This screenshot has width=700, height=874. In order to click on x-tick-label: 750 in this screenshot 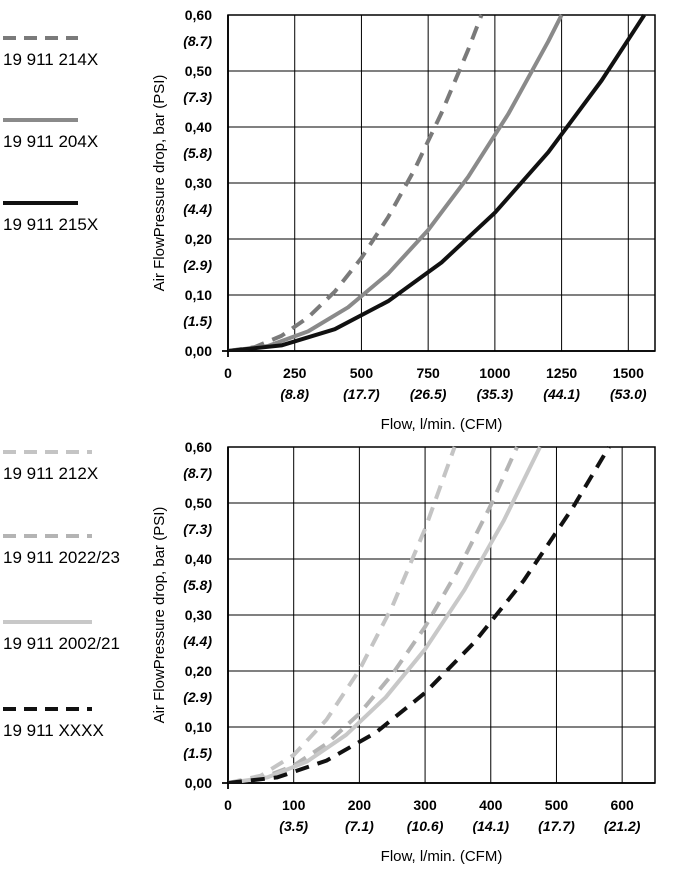, I will do `click(428, 373)`.